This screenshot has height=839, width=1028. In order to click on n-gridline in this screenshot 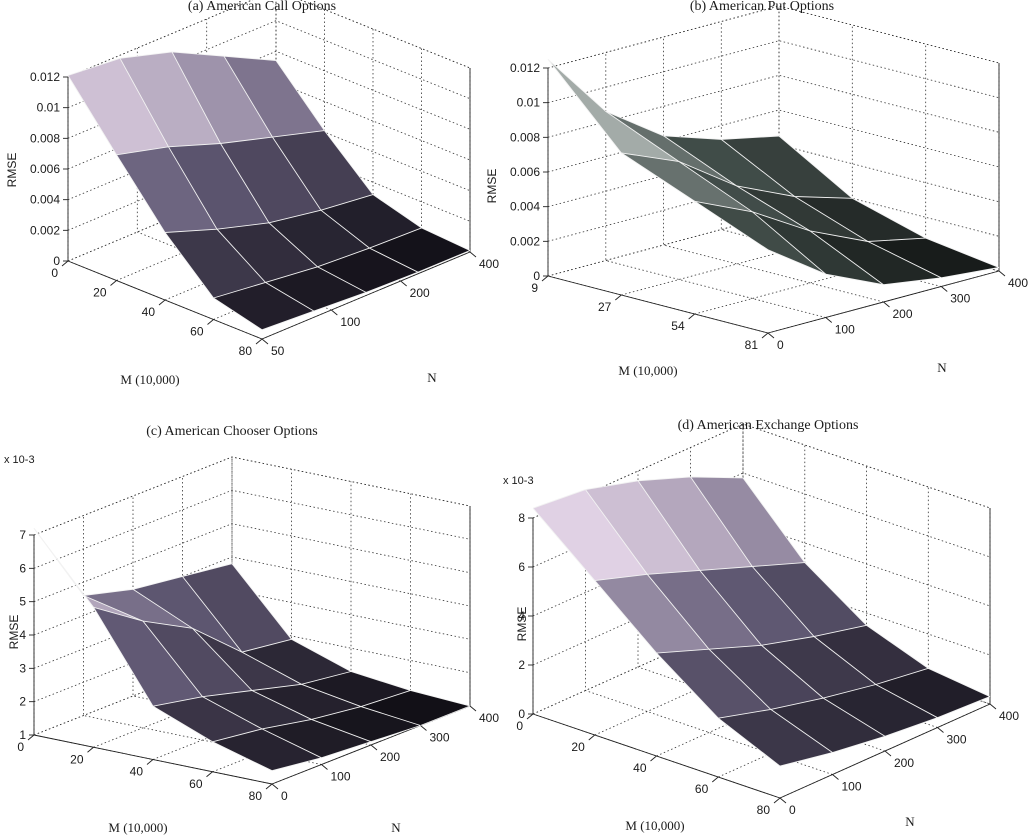, I will do `click(761, 611)`.